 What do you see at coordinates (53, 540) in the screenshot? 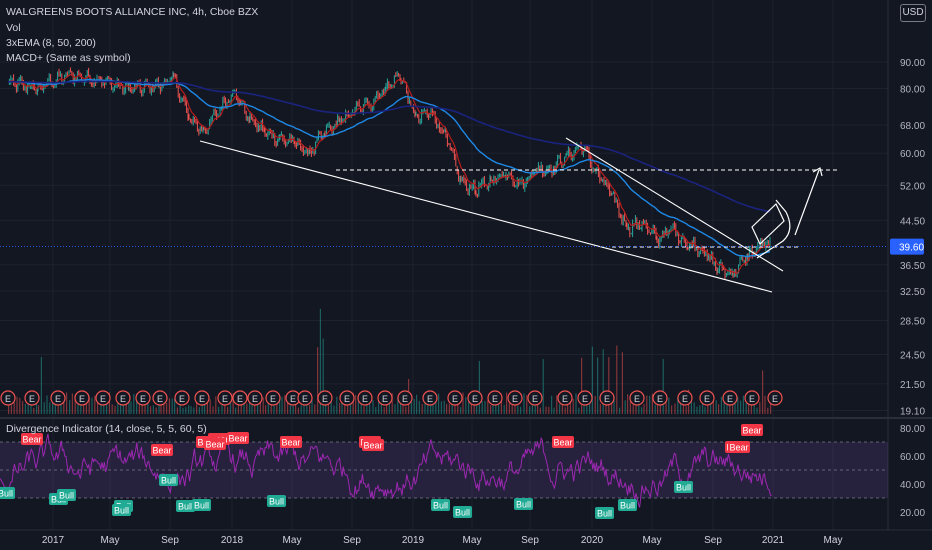
I see `time-tick-label: 2017` at bounding box center [53, 540].